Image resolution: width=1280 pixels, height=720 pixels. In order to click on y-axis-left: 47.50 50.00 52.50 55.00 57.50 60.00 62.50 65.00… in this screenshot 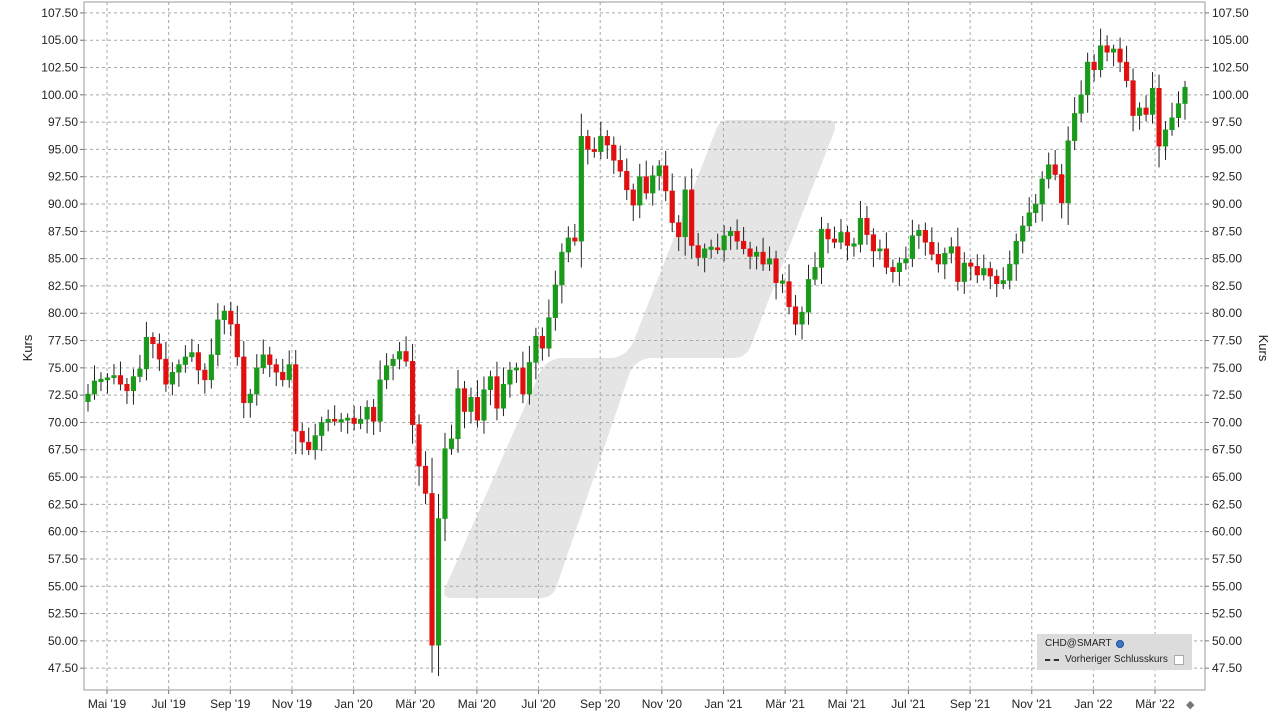, I will do `click(62, 340)`.